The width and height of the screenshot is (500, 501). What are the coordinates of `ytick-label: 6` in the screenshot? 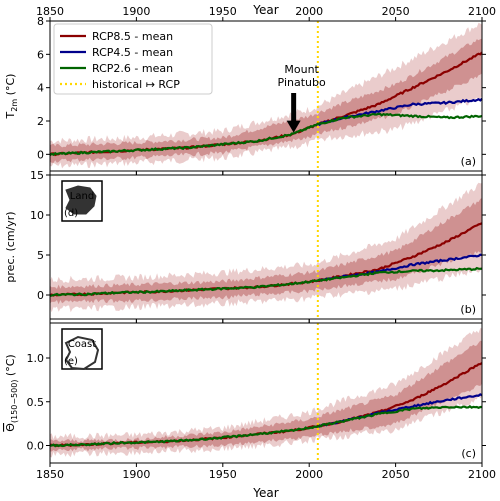 It's located at (40, 54).